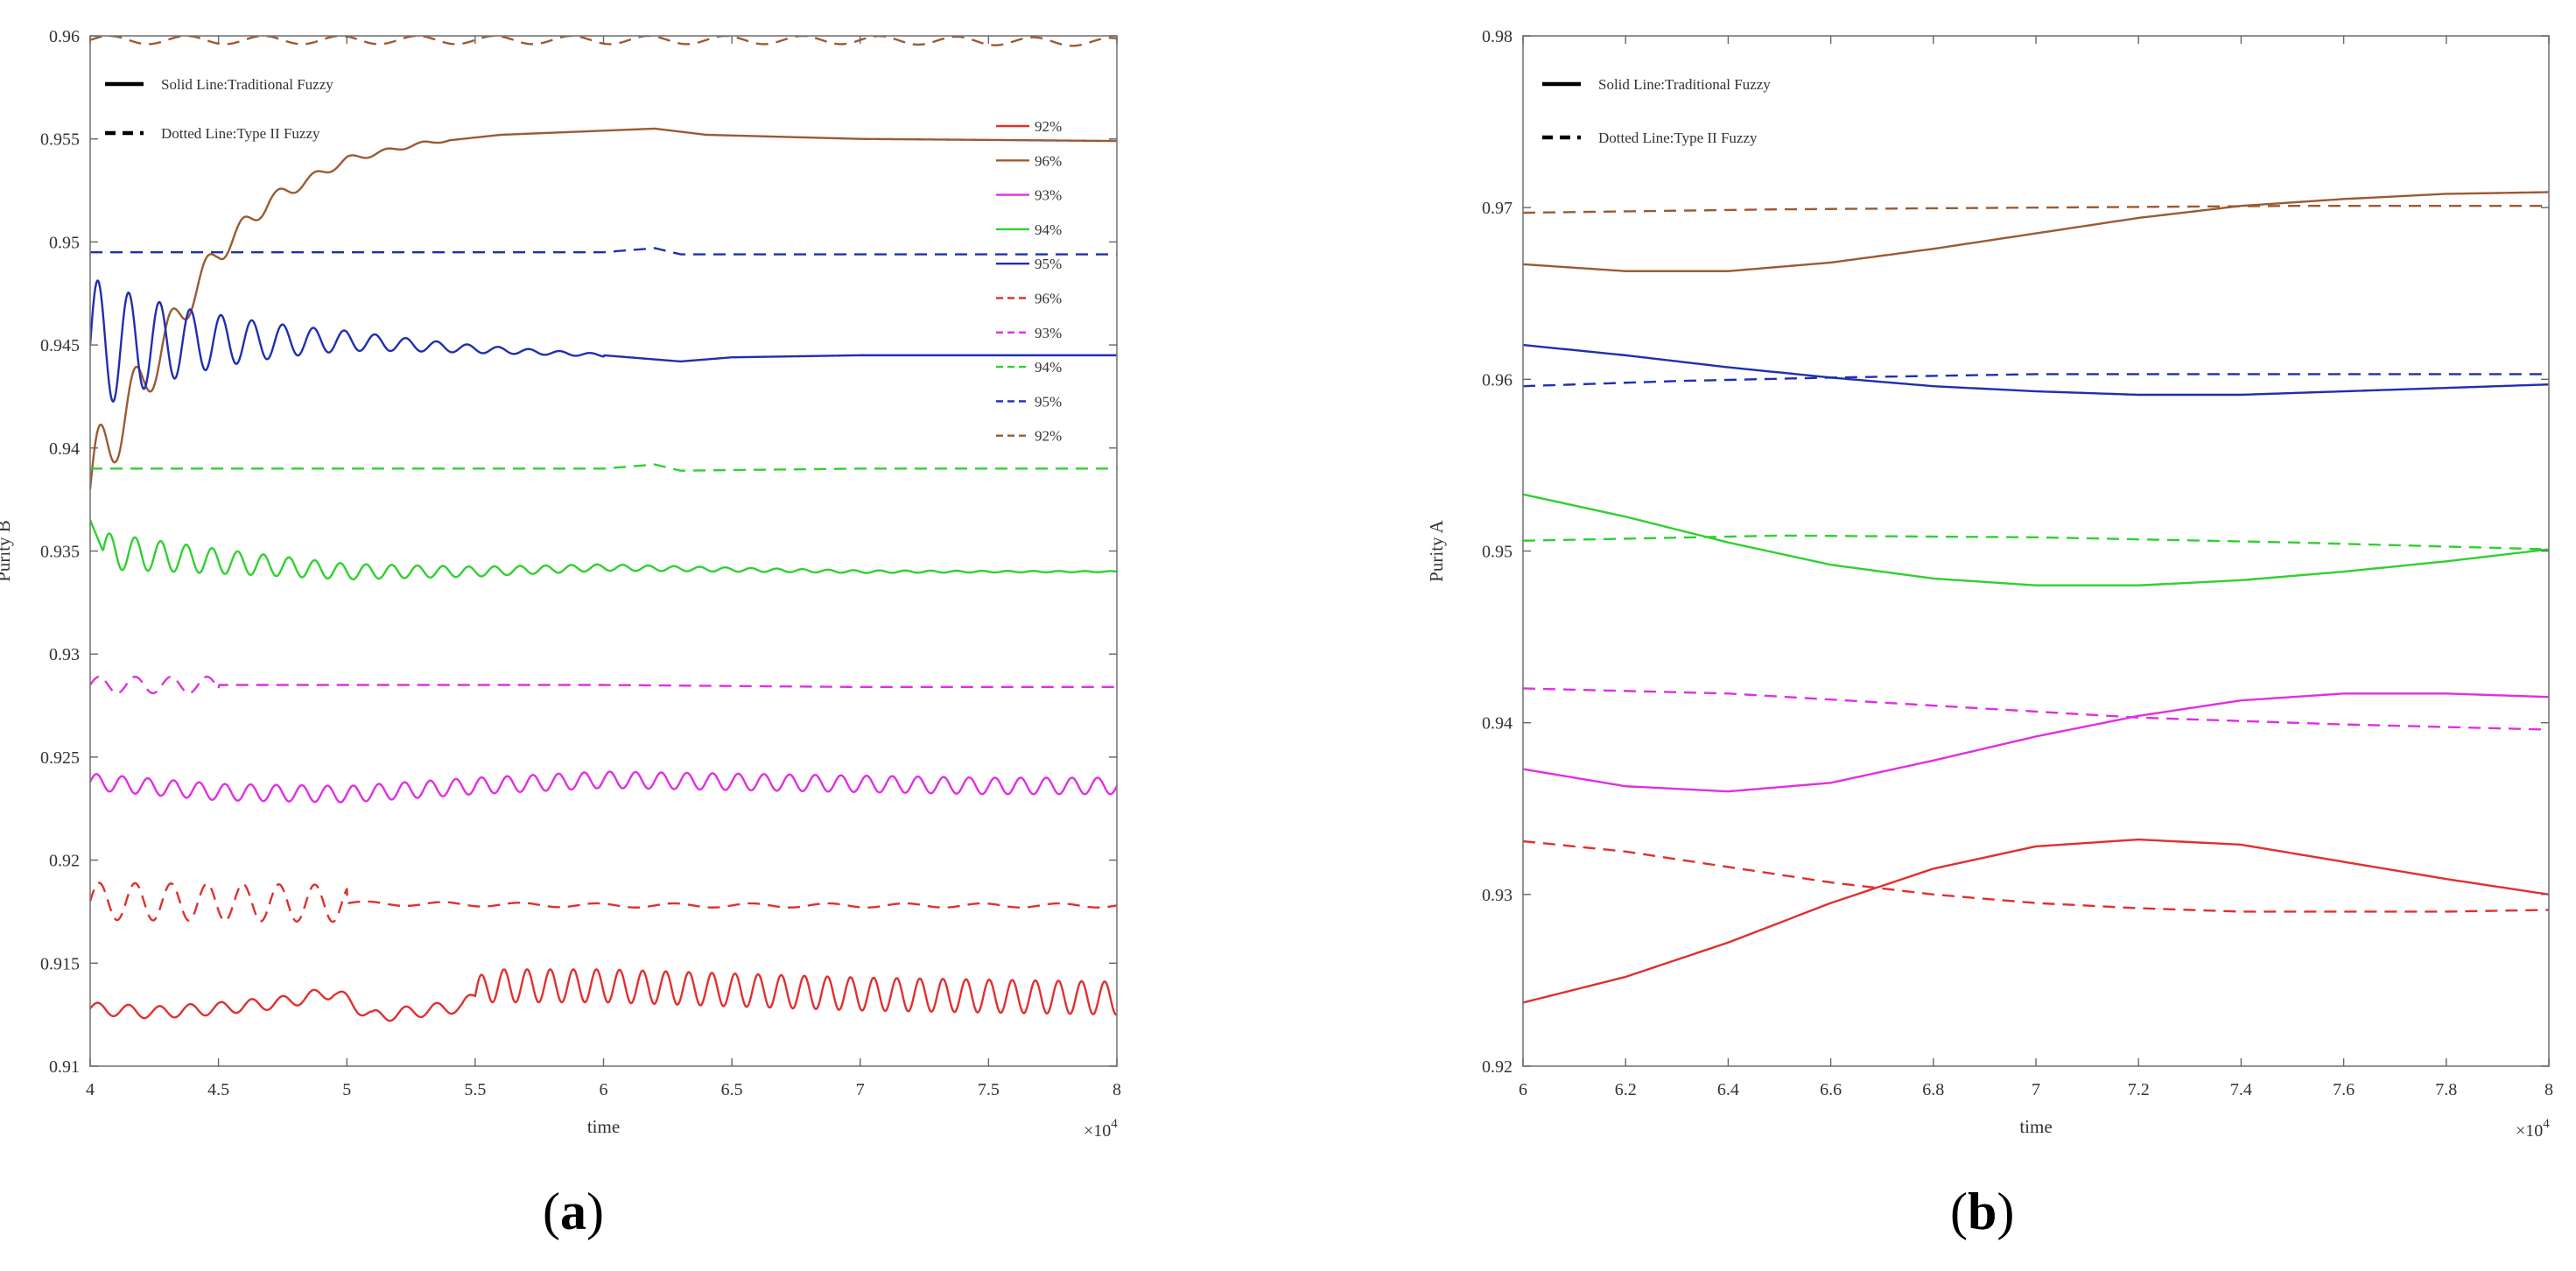  Describe the element at coordinates (65, 1067) in the screenshot. I see `y-tick-label-a-0: 0.91` at that location.